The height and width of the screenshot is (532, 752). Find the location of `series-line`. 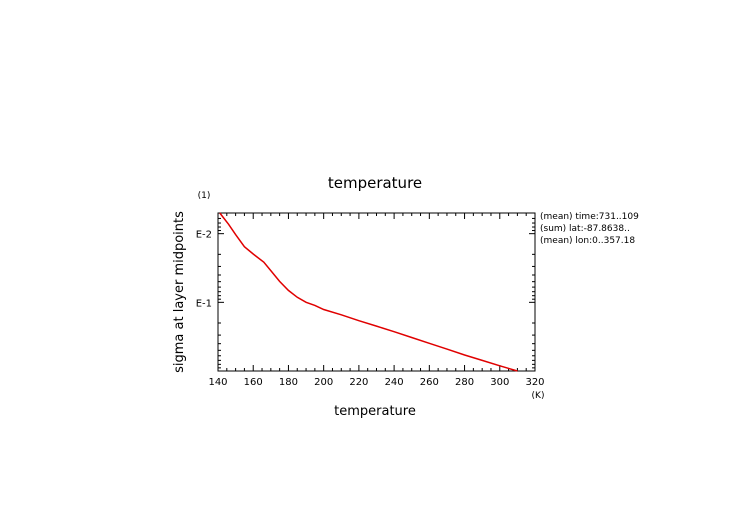

series-line is located at coordinates (368, 292).